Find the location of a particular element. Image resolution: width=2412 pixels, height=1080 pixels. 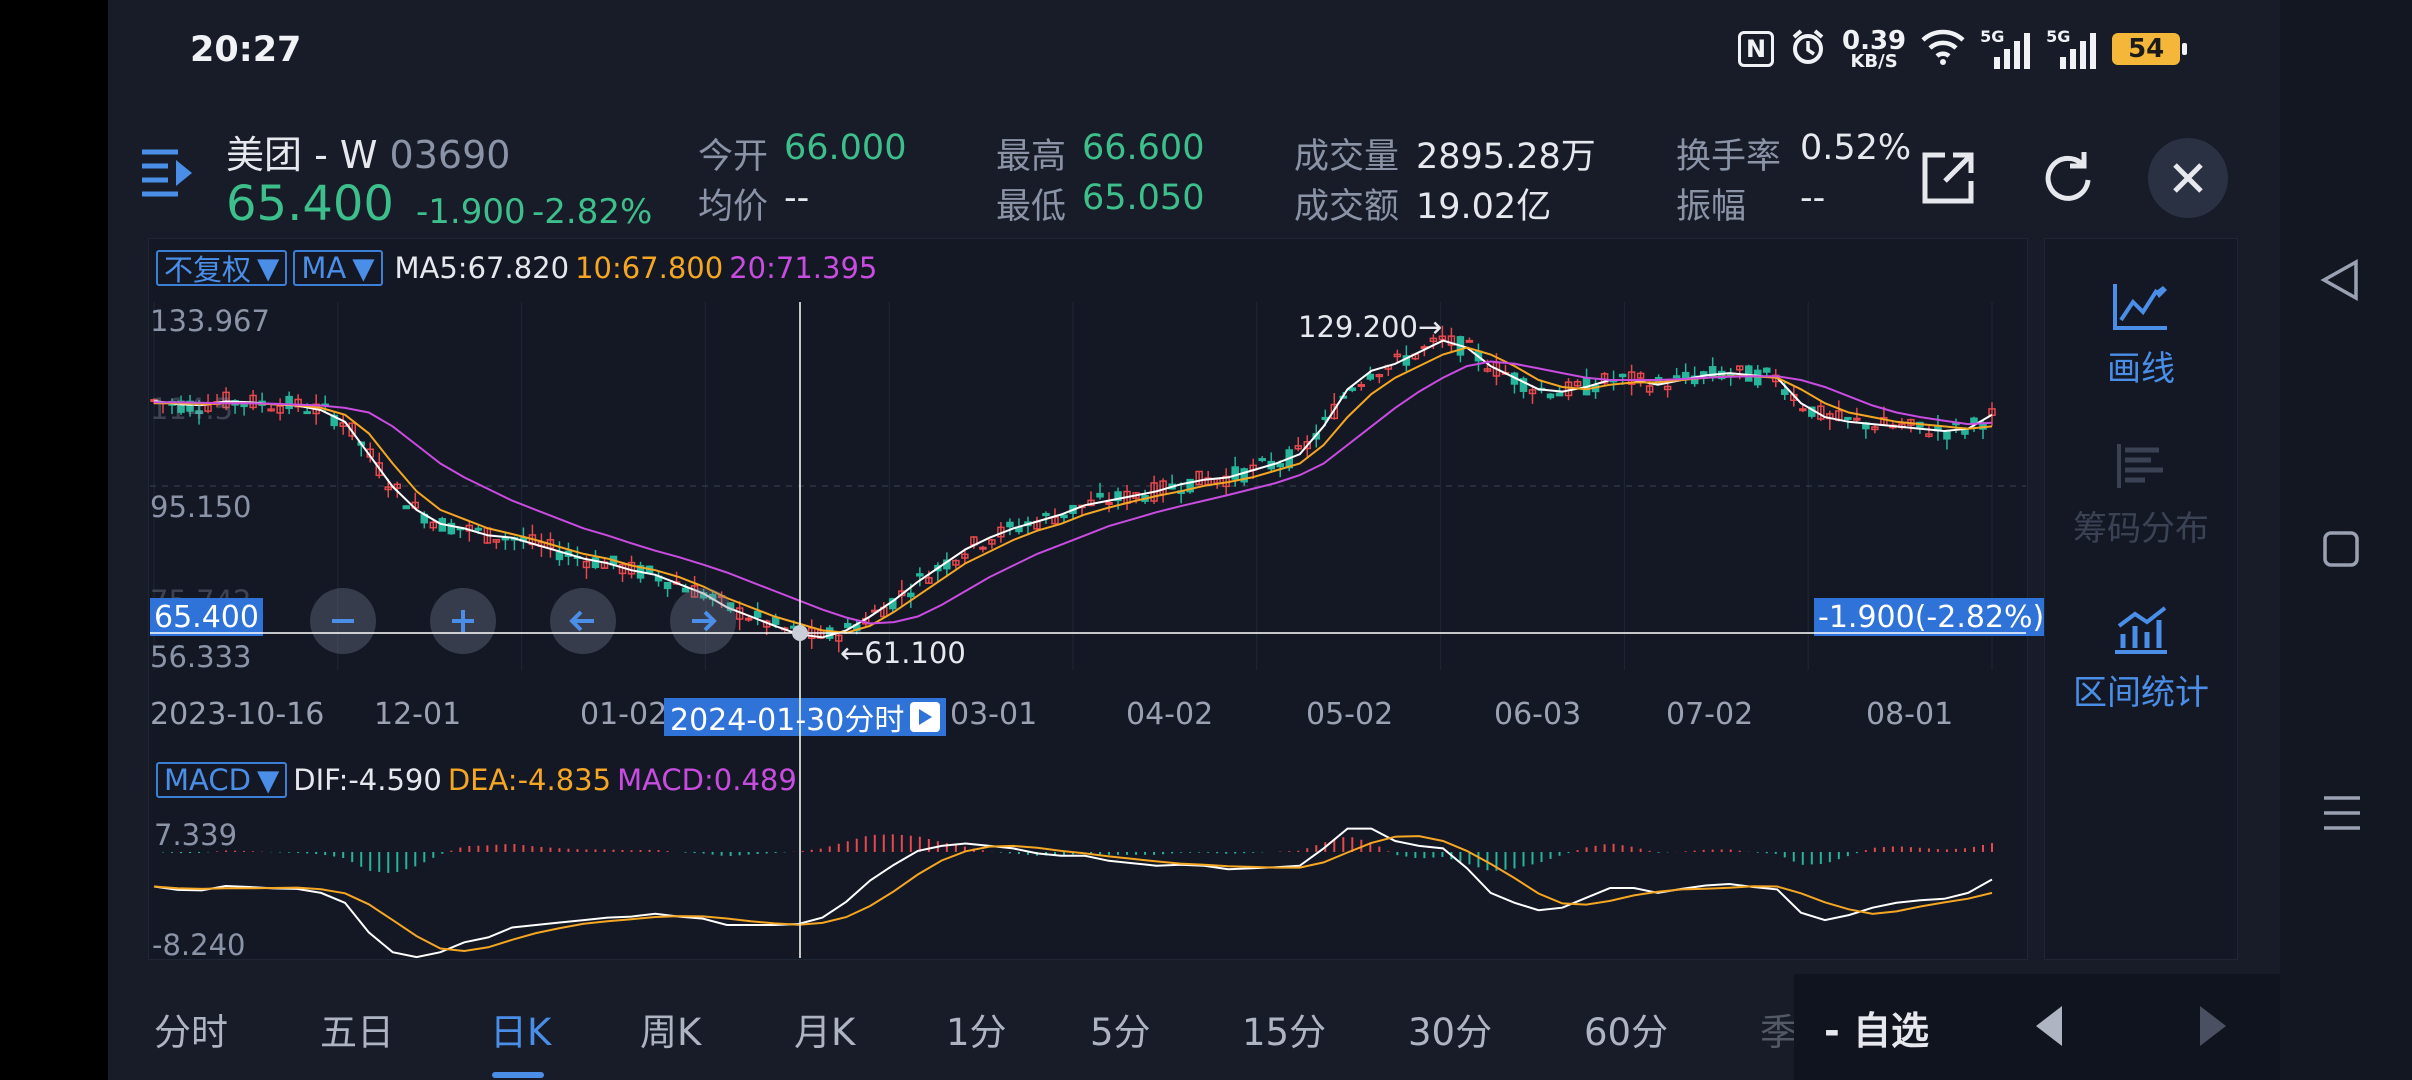

macd-chart is located at coordinates (1088, 882).